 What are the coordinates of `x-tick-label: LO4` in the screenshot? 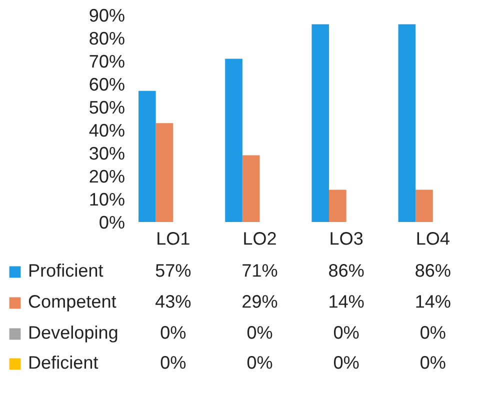 It's located at (433, 238).